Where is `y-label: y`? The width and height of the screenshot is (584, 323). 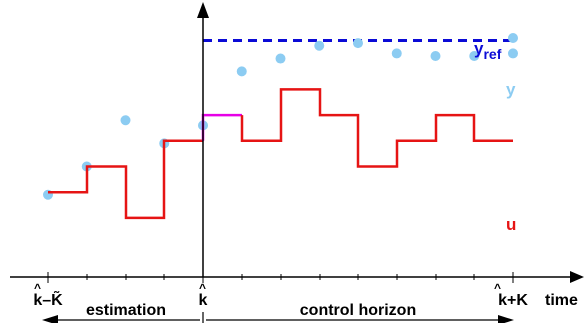 y-label: y is located at coordinates (511, 89).